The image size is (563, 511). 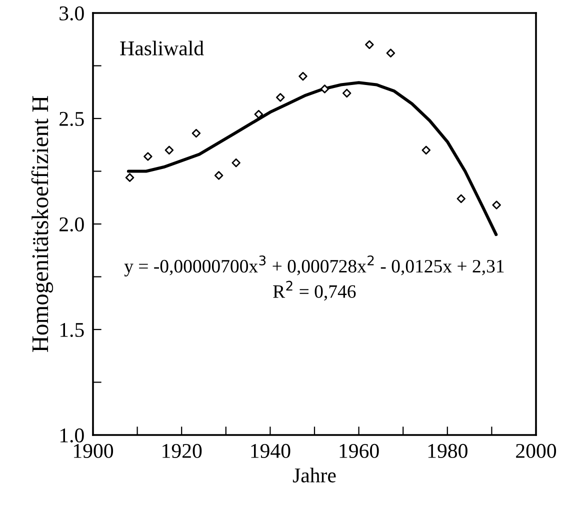 What do you see at coordinates (359, 451) in the screenshot?
I see `x-tick-label: 1960` at bounding box center [359, 451].